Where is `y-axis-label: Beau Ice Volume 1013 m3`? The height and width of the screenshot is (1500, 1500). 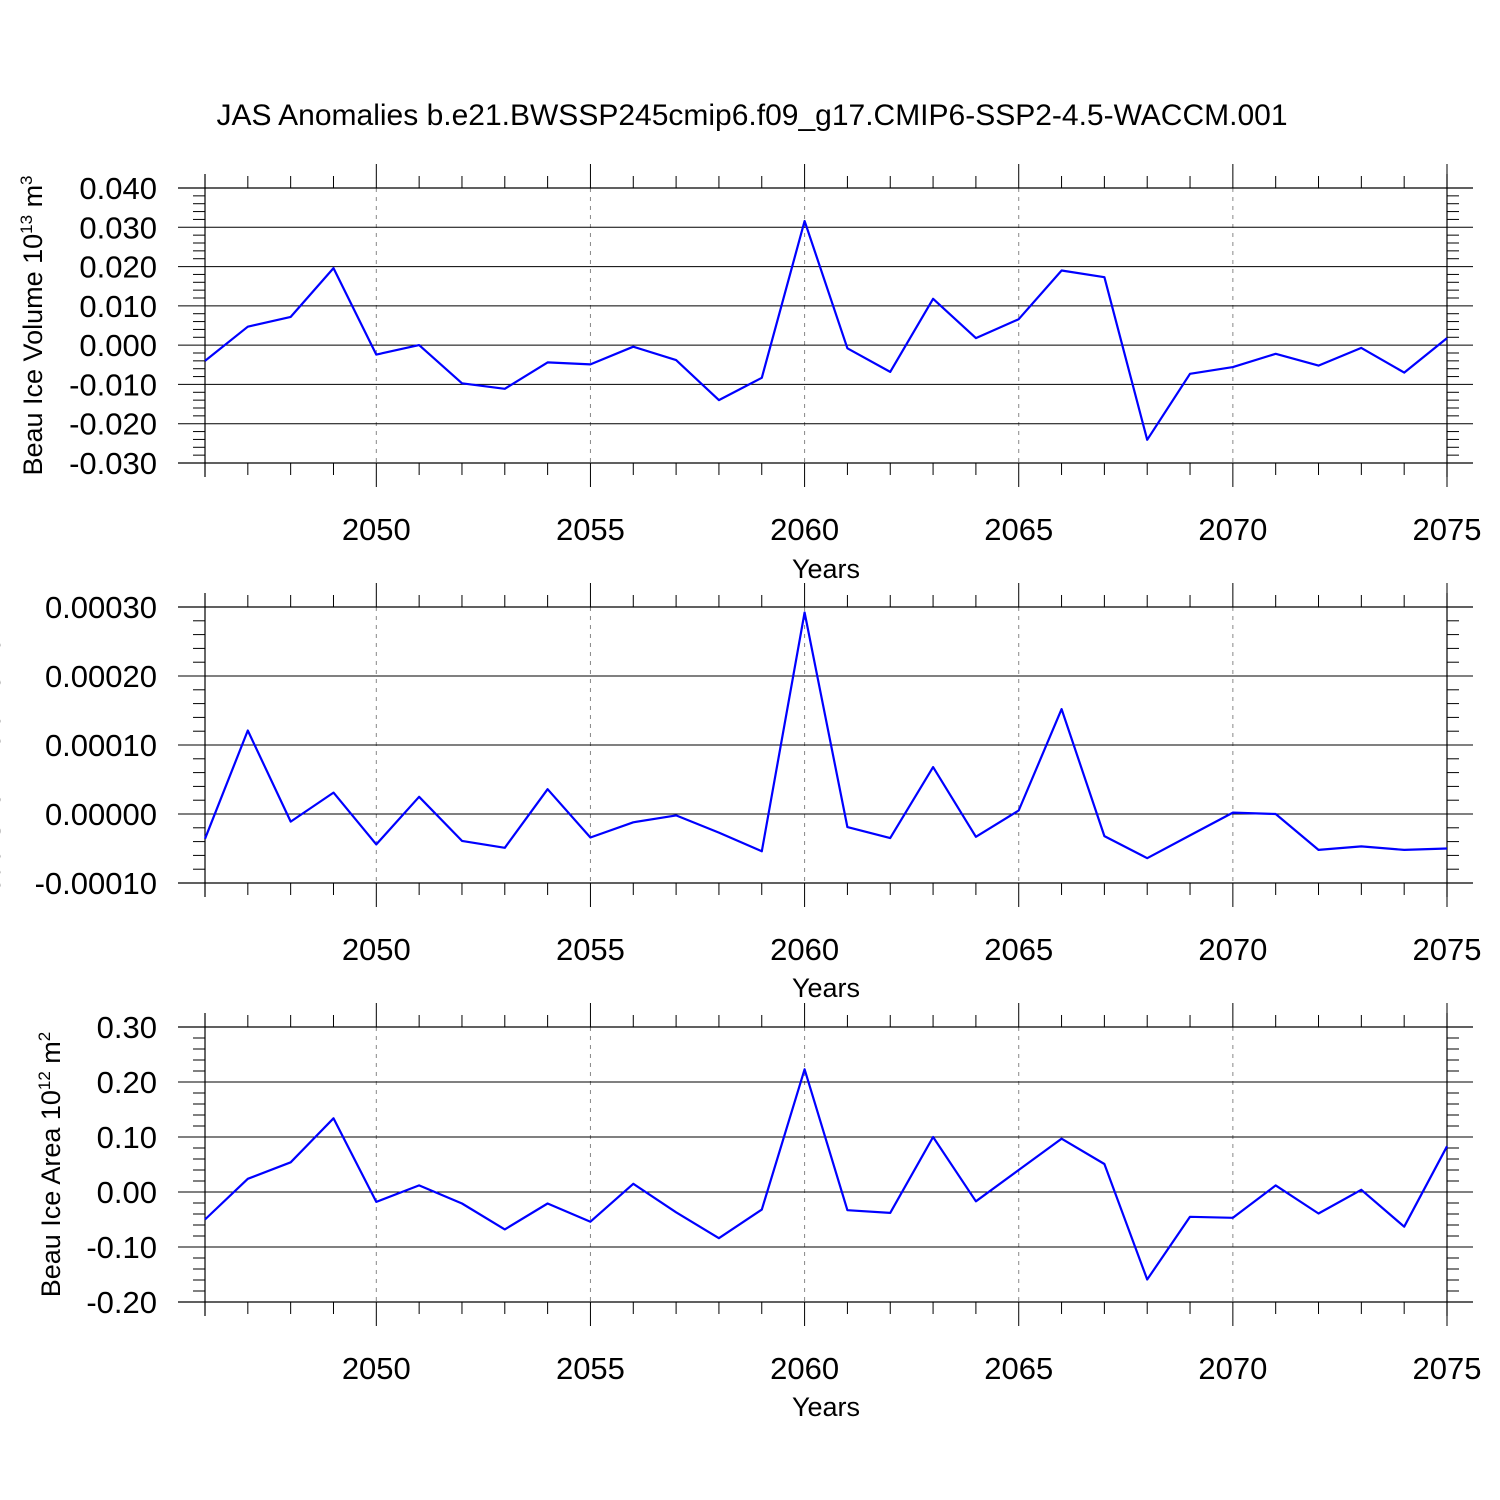
y-axis-label: Beau Ice Volume 1013 m3 is located at coordinates (32, 325).